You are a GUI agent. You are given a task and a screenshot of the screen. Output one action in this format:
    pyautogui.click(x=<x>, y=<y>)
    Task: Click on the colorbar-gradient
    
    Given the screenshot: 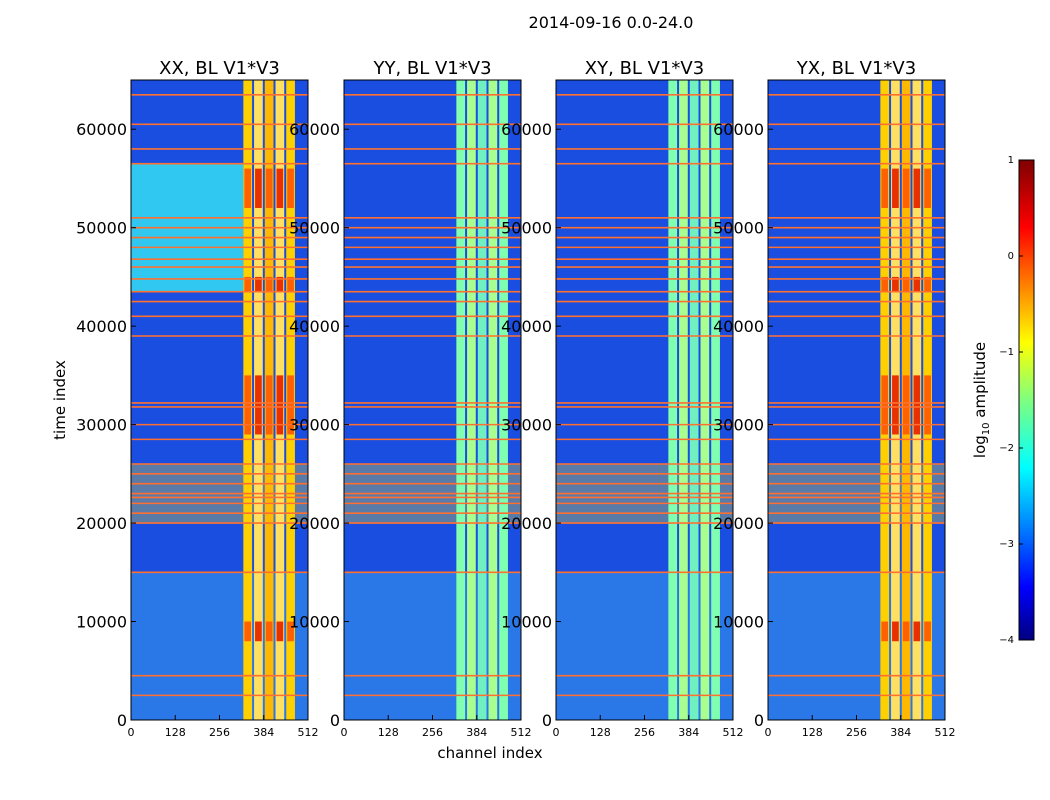 What is the action you would take?
    pyautogui.click(x=1026, y=400)
    